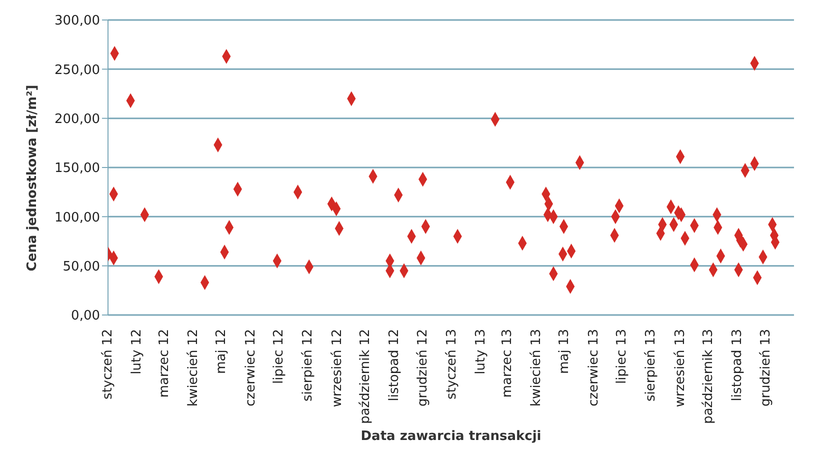  Describe the element at coordinates (77, 70) in the screenshot. I see `y-tick-label: 250,00` at that location.